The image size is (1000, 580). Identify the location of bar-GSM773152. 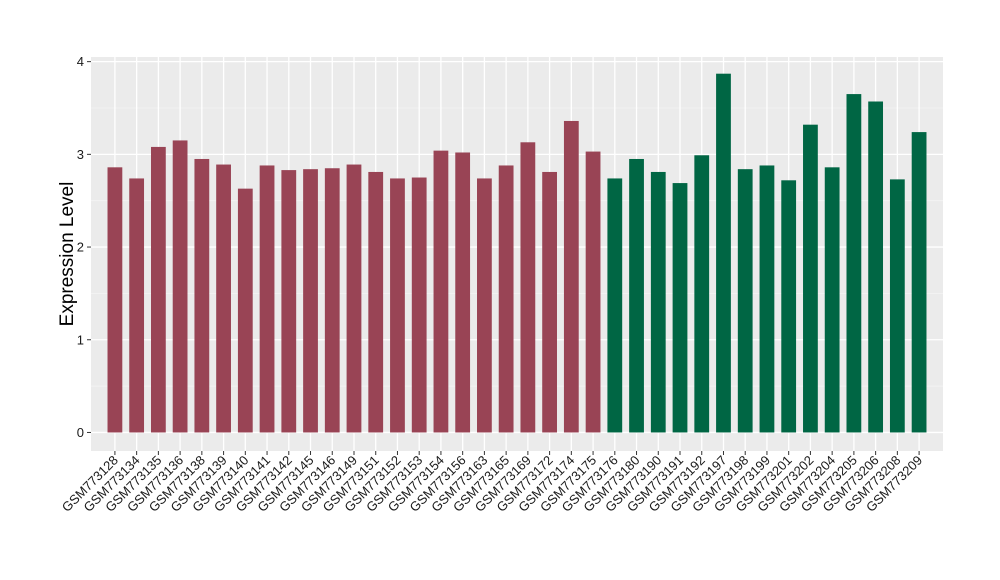
(397, 305).